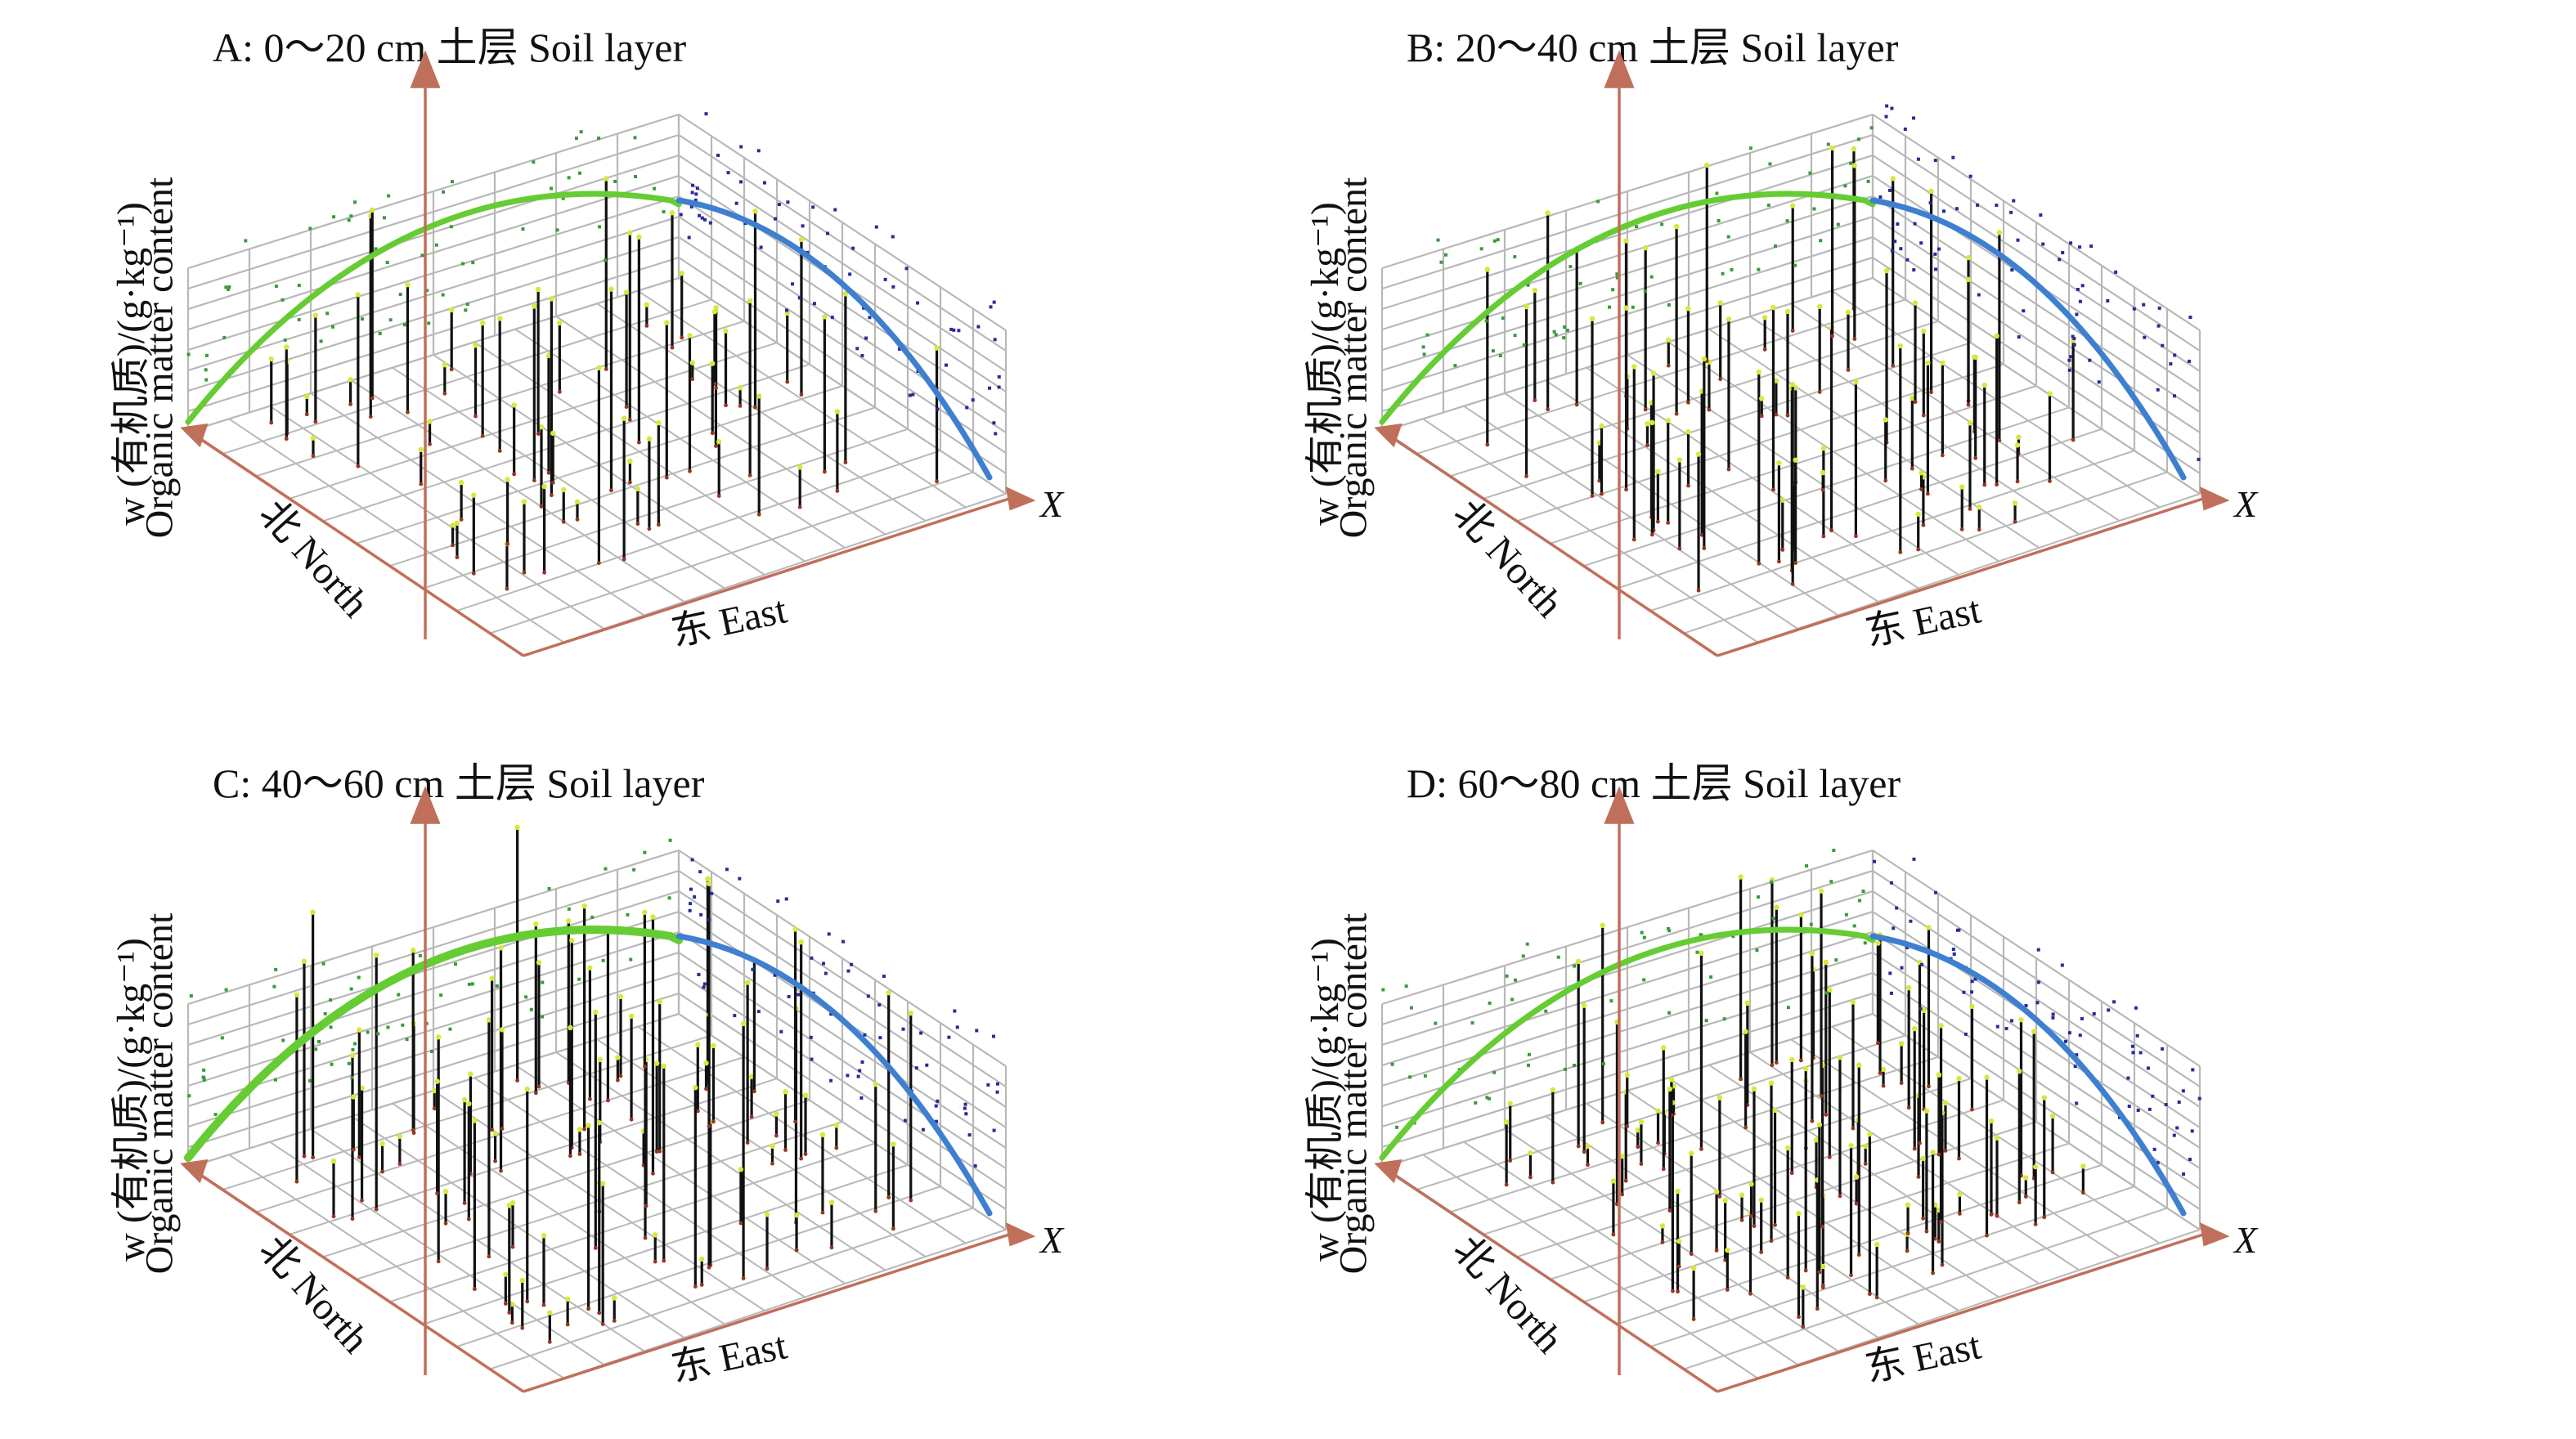 Image resolution: width=2576 pixels, height=1439 pixels. What do you see at coordinates (1021, 1234) in the screenshot?
I see `x-axis-arrow` at bounding box center [1021, 1234].